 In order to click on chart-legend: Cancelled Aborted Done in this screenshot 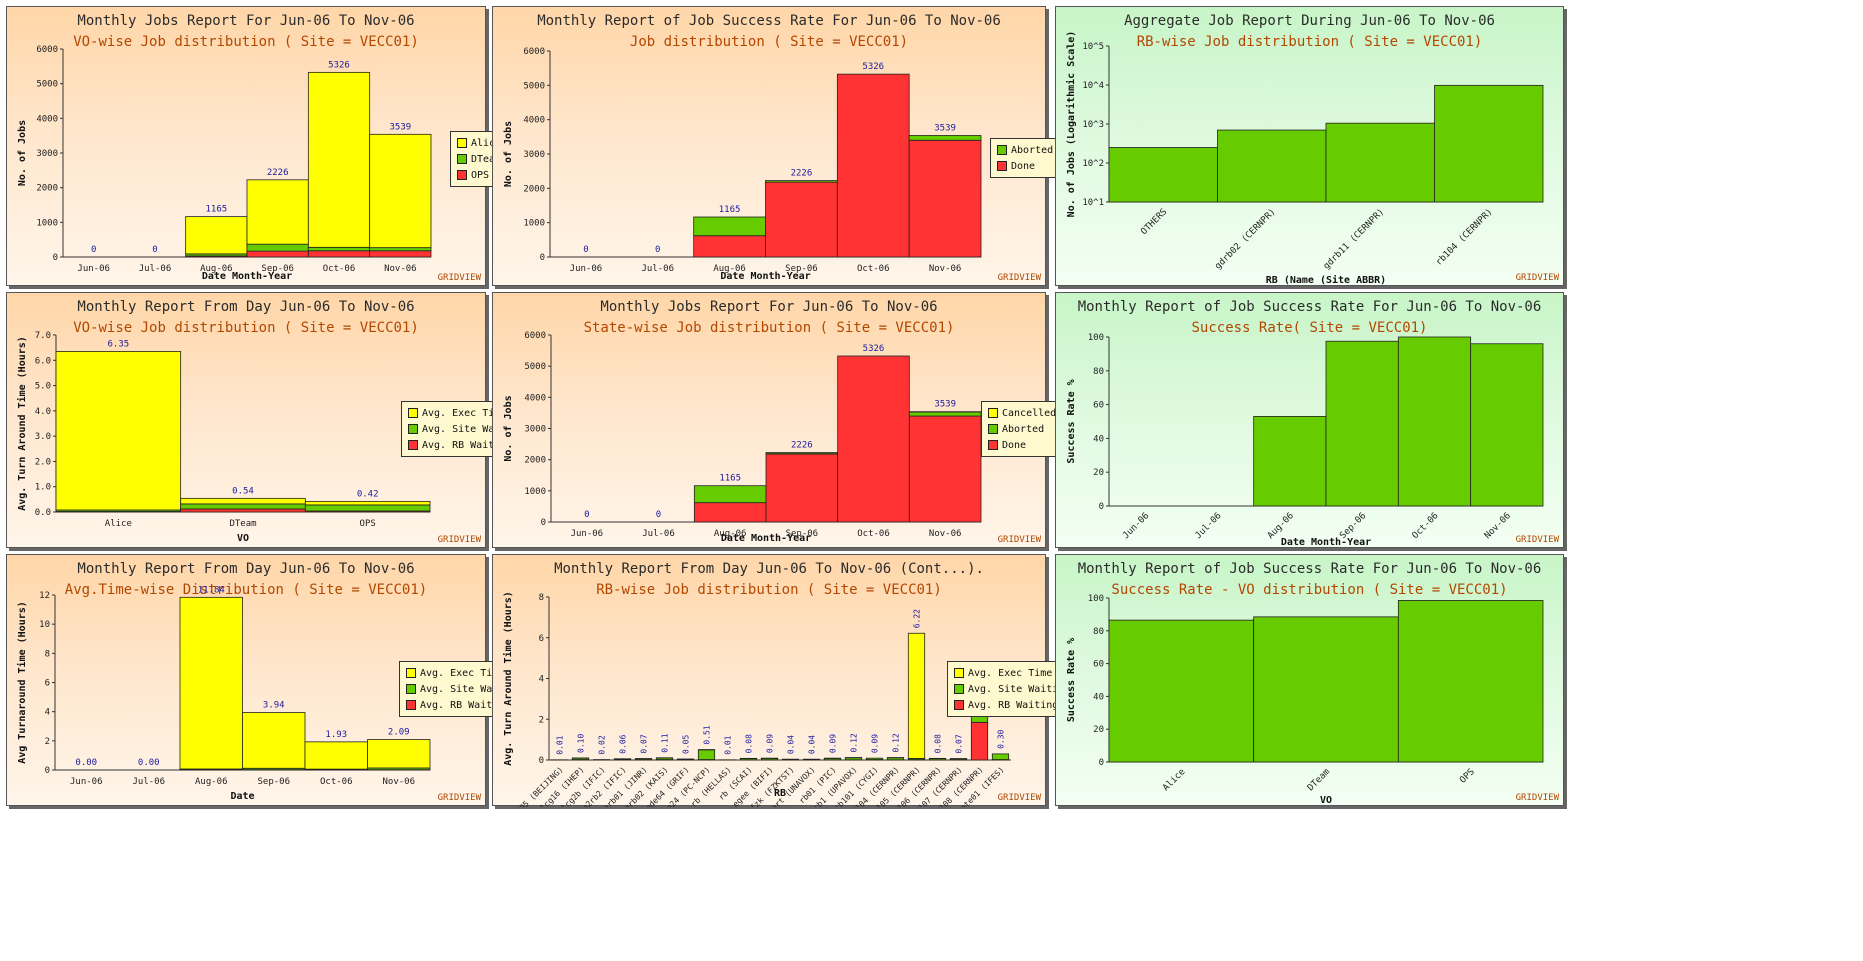, I will do `click(1022, 429)`.